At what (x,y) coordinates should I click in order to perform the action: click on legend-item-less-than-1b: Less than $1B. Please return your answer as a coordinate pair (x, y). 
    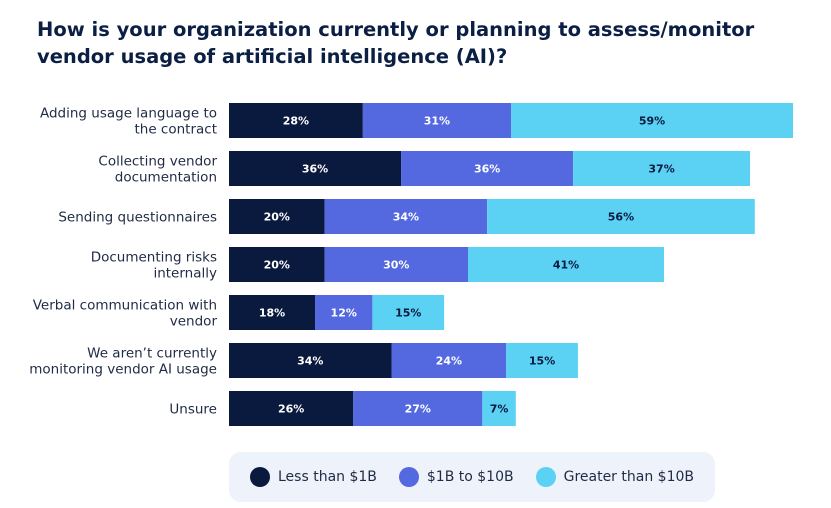
    Looking at the image, I should click on (313, 477).